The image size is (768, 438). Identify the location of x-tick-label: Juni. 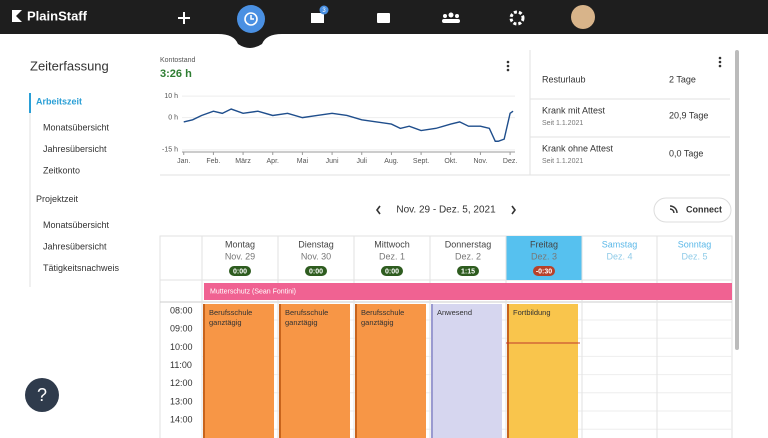
(332, 161).